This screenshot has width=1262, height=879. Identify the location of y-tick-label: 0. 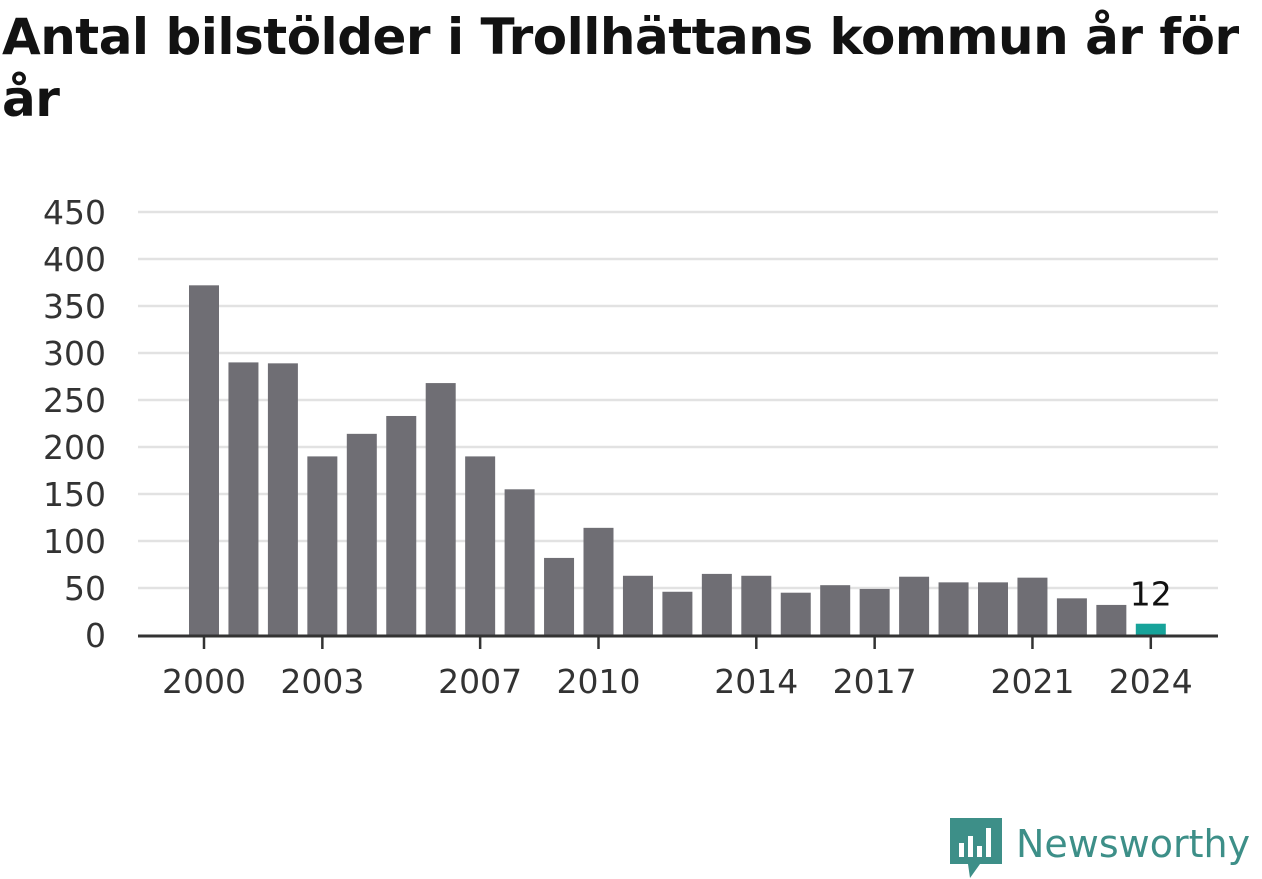
(95, 635).